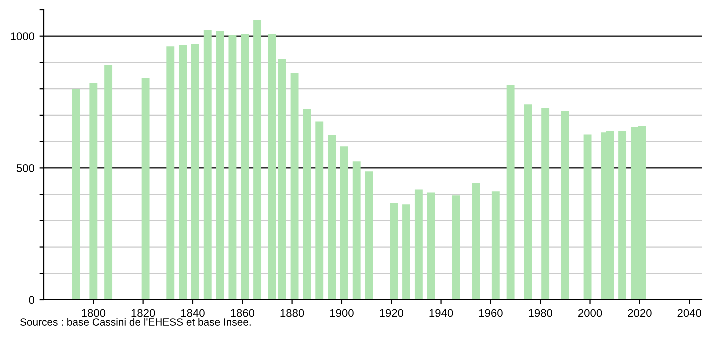 The width and height of the screenshot is (710, 340). What do you see at coordinates (392, 313) in the screenshot?
I see `x-tick-label: 1920` at bounding box center [392, 313].